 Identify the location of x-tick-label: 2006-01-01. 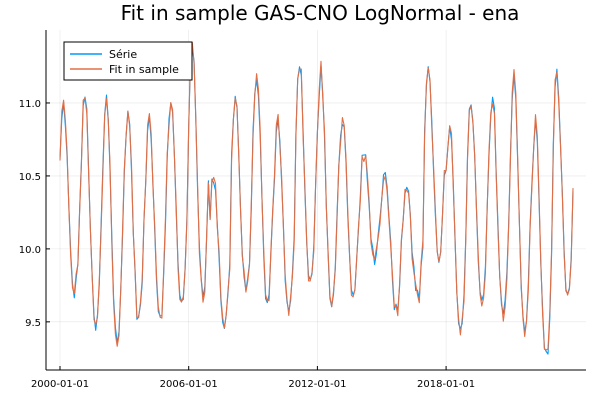
(189, 384).